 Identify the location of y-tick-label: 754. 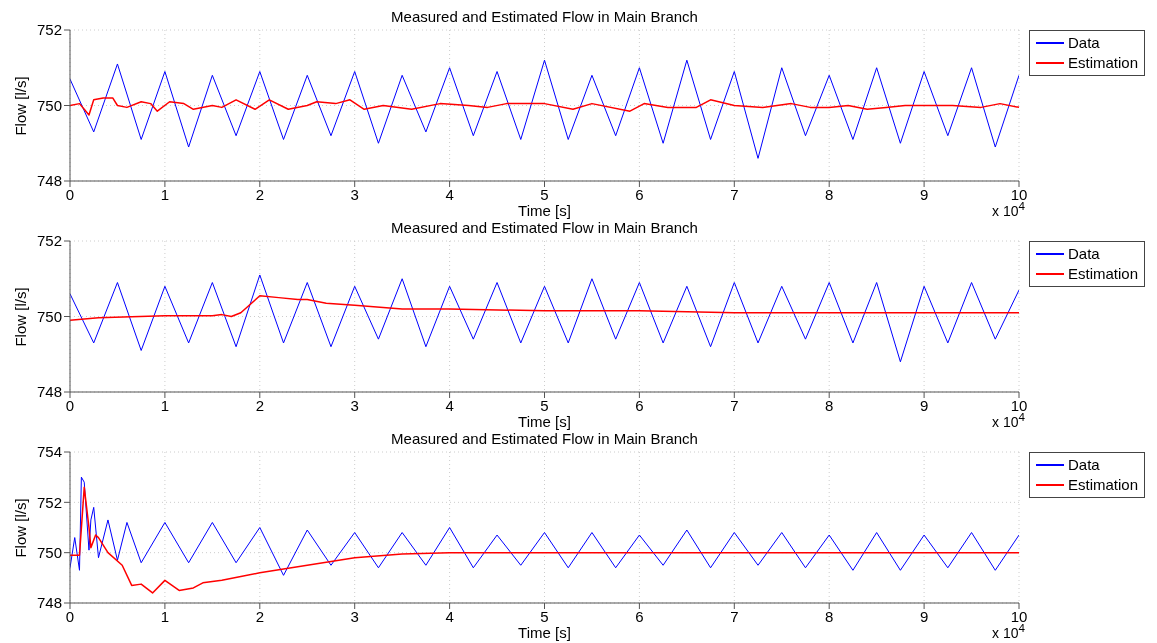
(49, 452).